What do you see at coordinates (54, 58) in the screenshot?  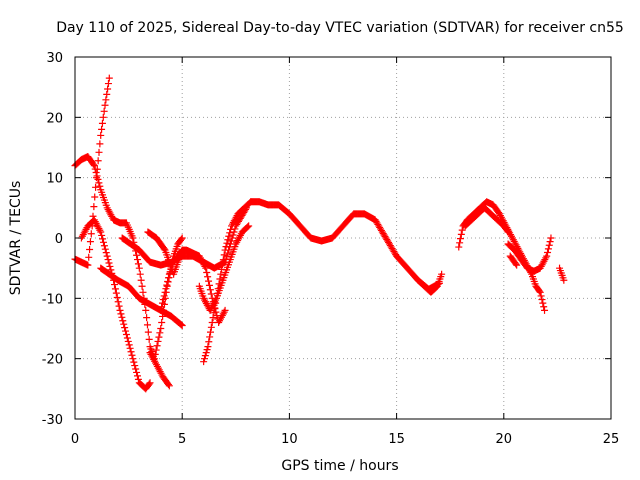 I see `y-tick-label: 30` at bounding box center [54, 58].